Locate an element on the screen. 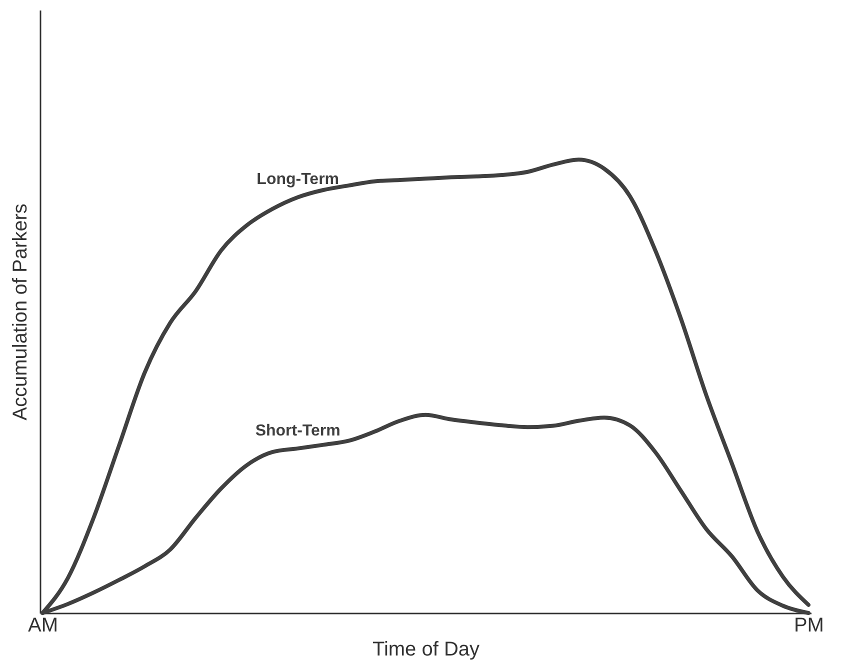 The width and height of the screenshot is (844, 669). x-axis-title: Time of Day is located at coordinates (426, 649).